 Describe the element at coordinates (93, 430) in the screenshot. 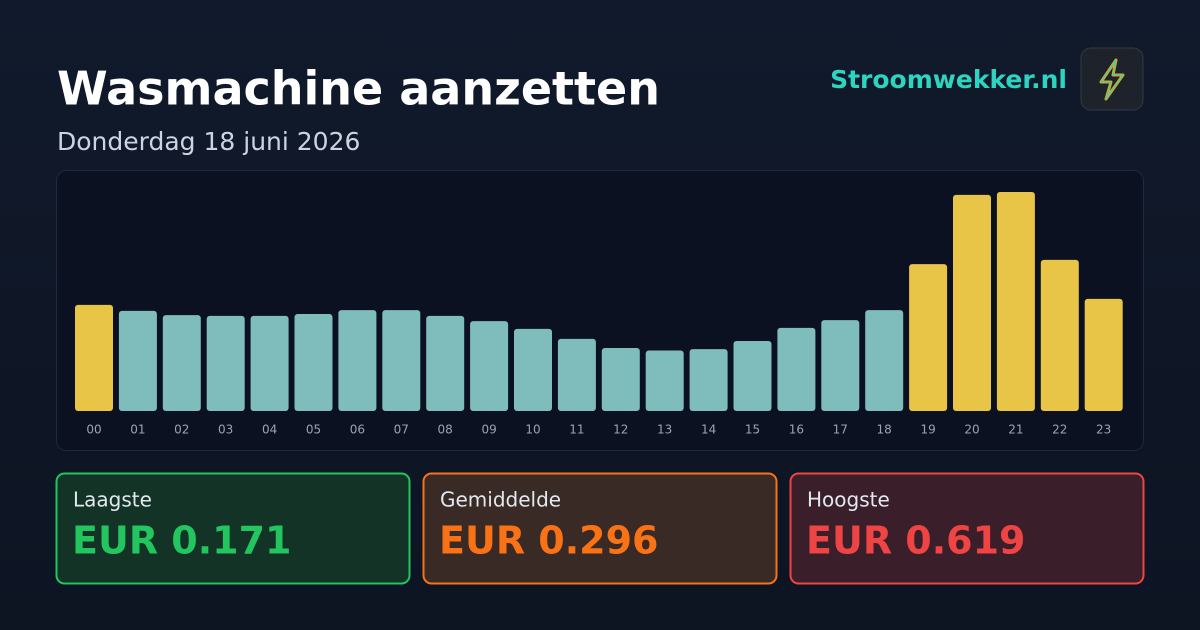

I see `x-tick-label: 00` at that location.